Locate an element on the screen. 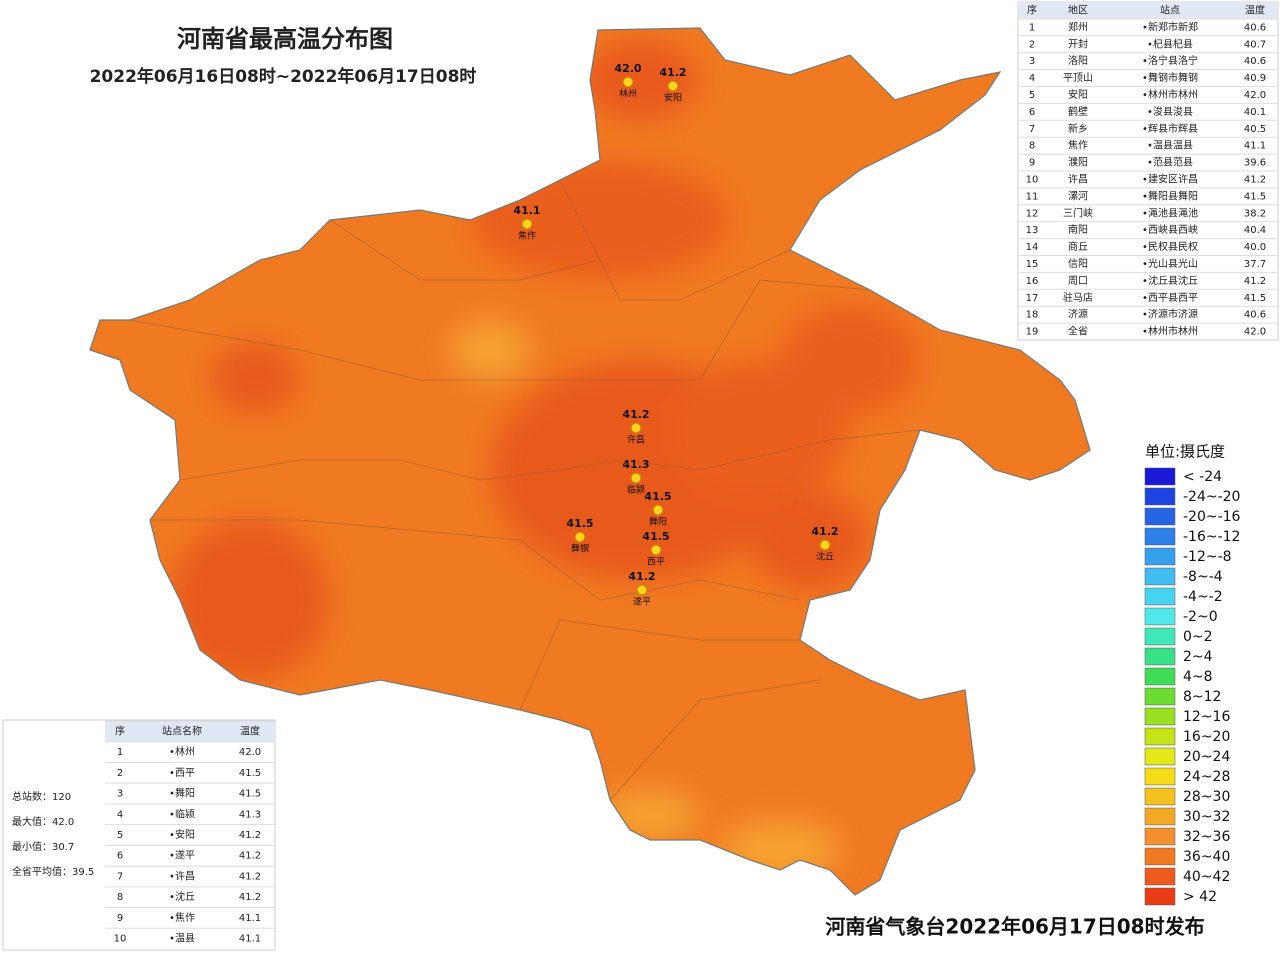 Image resolution: width=1282 pixels, height=954 pixels. station-table-box is located at coordinates (139, 835).